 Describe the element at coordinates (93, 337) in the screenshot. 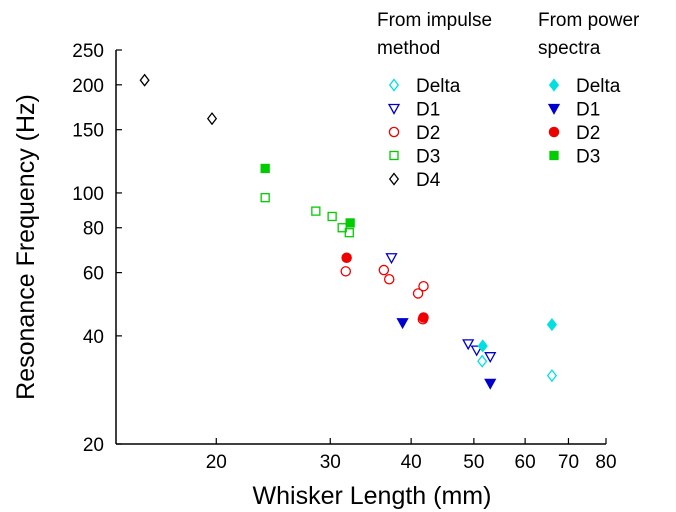

I see `y-tick-label: 40` at that location.